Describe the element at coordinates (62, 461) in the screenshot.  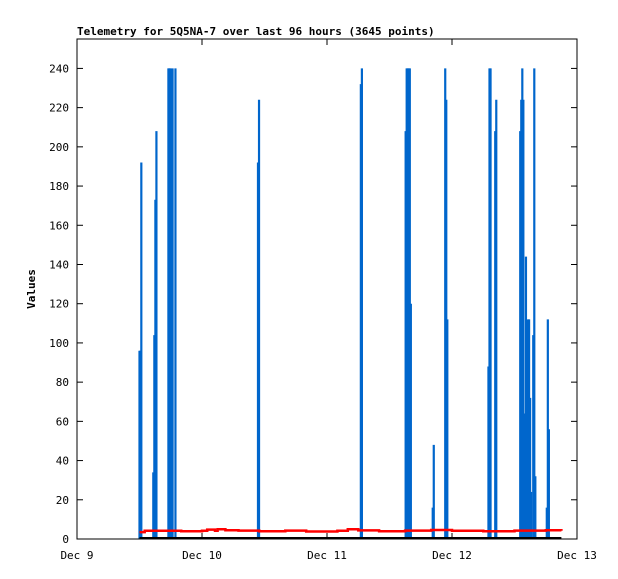
I see `y-tick-label: 40` at that location.